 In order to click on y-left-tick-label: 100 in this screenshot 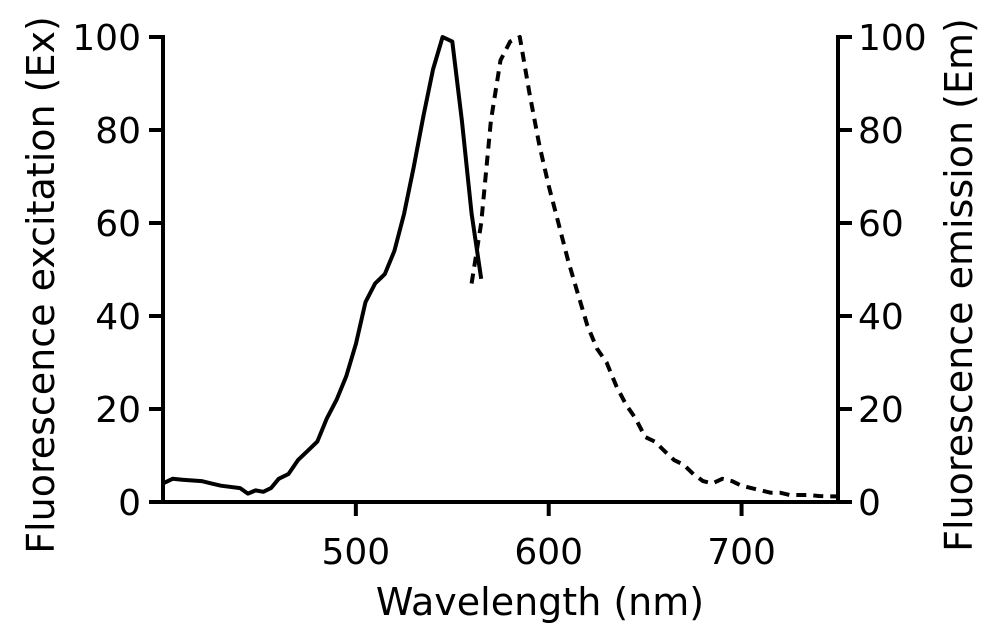, I will do `click(106, 38)`.